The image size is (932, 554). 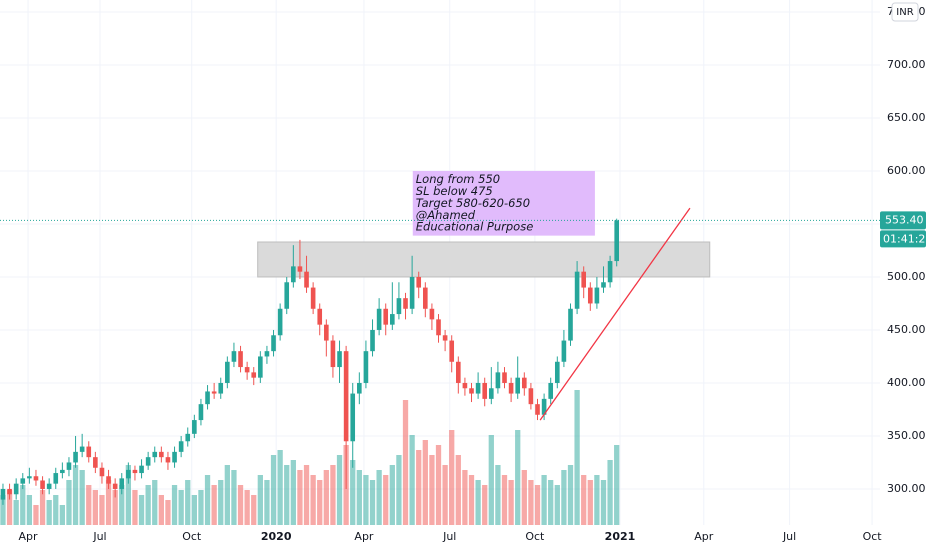 What do you see at coordinates (906, 488) in the screenshot?
I see `y-tick-label: 300.00` at bounding box center [906, 488].